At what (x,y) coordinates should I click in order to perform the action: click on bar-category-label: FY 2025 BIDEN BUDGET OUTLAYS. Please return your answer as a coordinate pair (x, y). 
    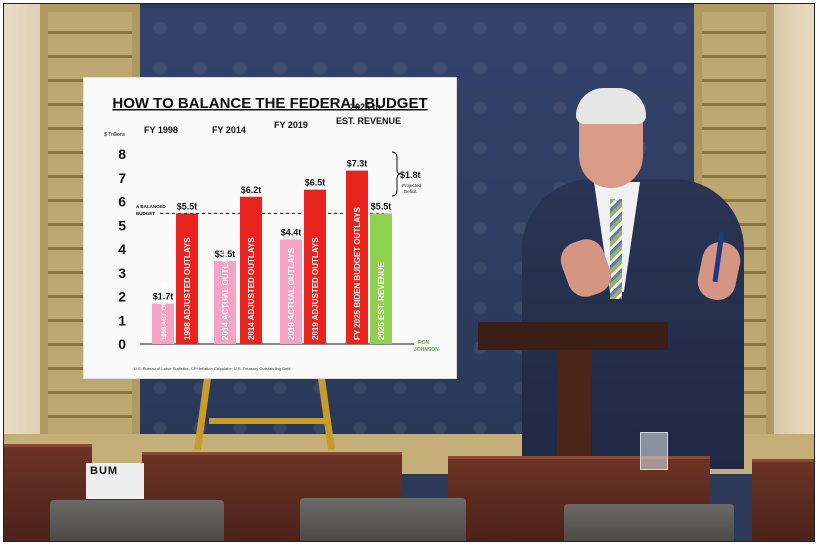
    Looking at the image, I should click on (357, 273).